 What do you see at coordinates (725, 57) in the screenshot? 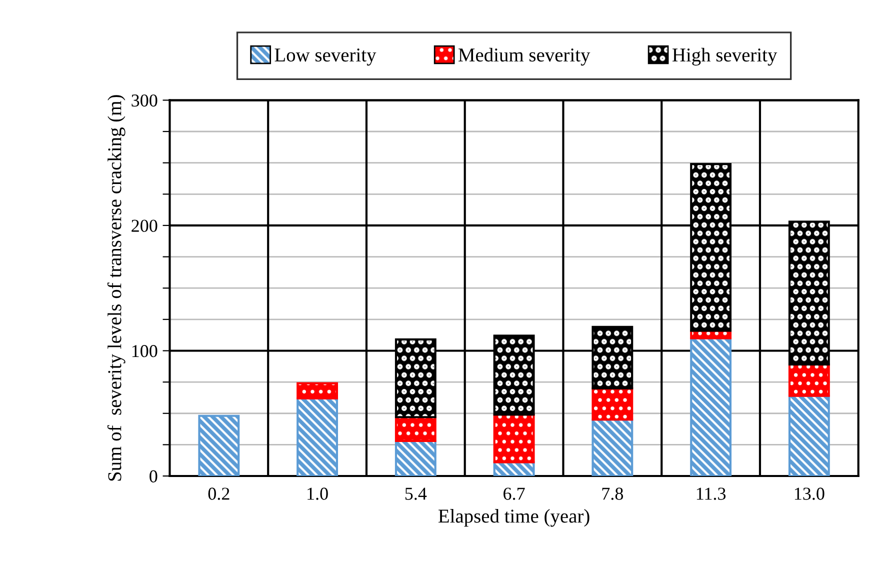
I see `legend-label: High severity` at bounding box center [725, 57].